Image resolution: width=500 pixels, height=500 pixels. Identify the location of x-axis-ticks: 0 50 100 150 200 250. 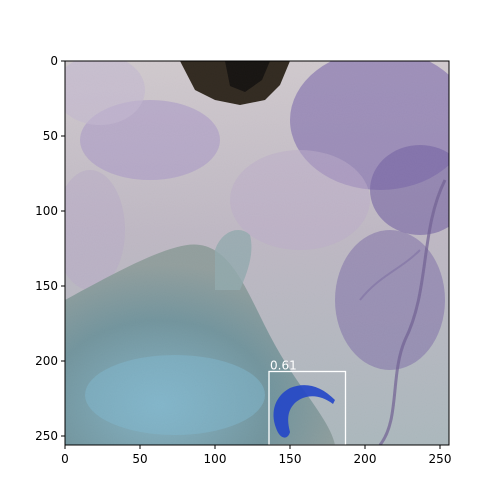
(256, 455).